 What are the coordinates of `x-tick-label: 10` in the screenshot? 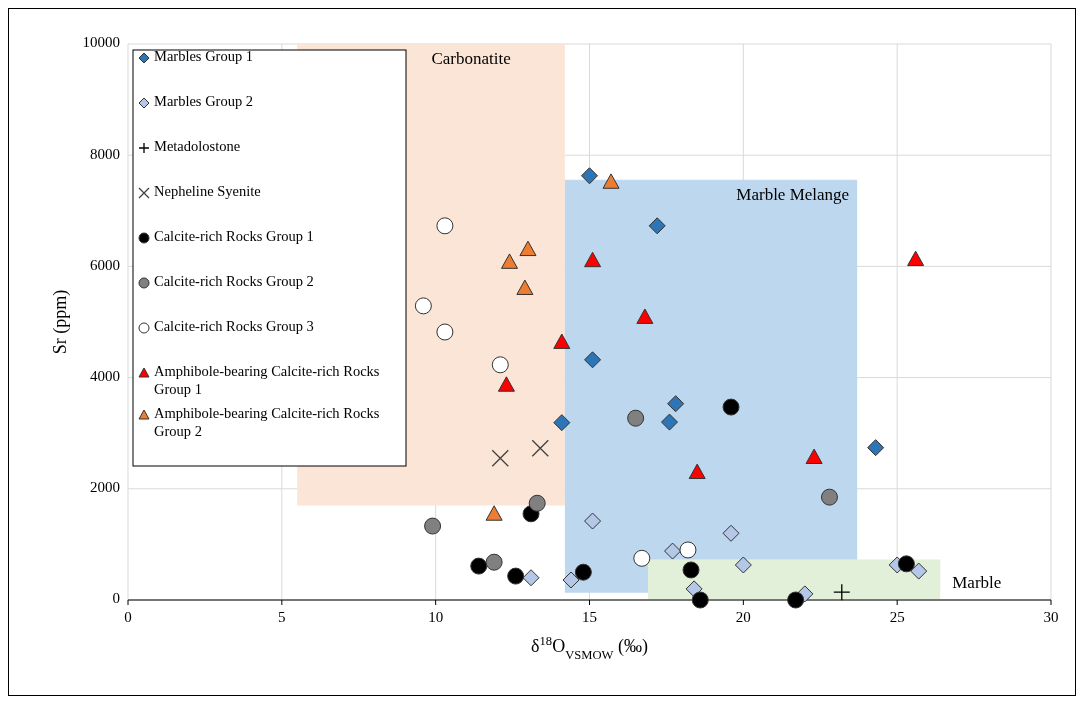 It's located at (436, 617).